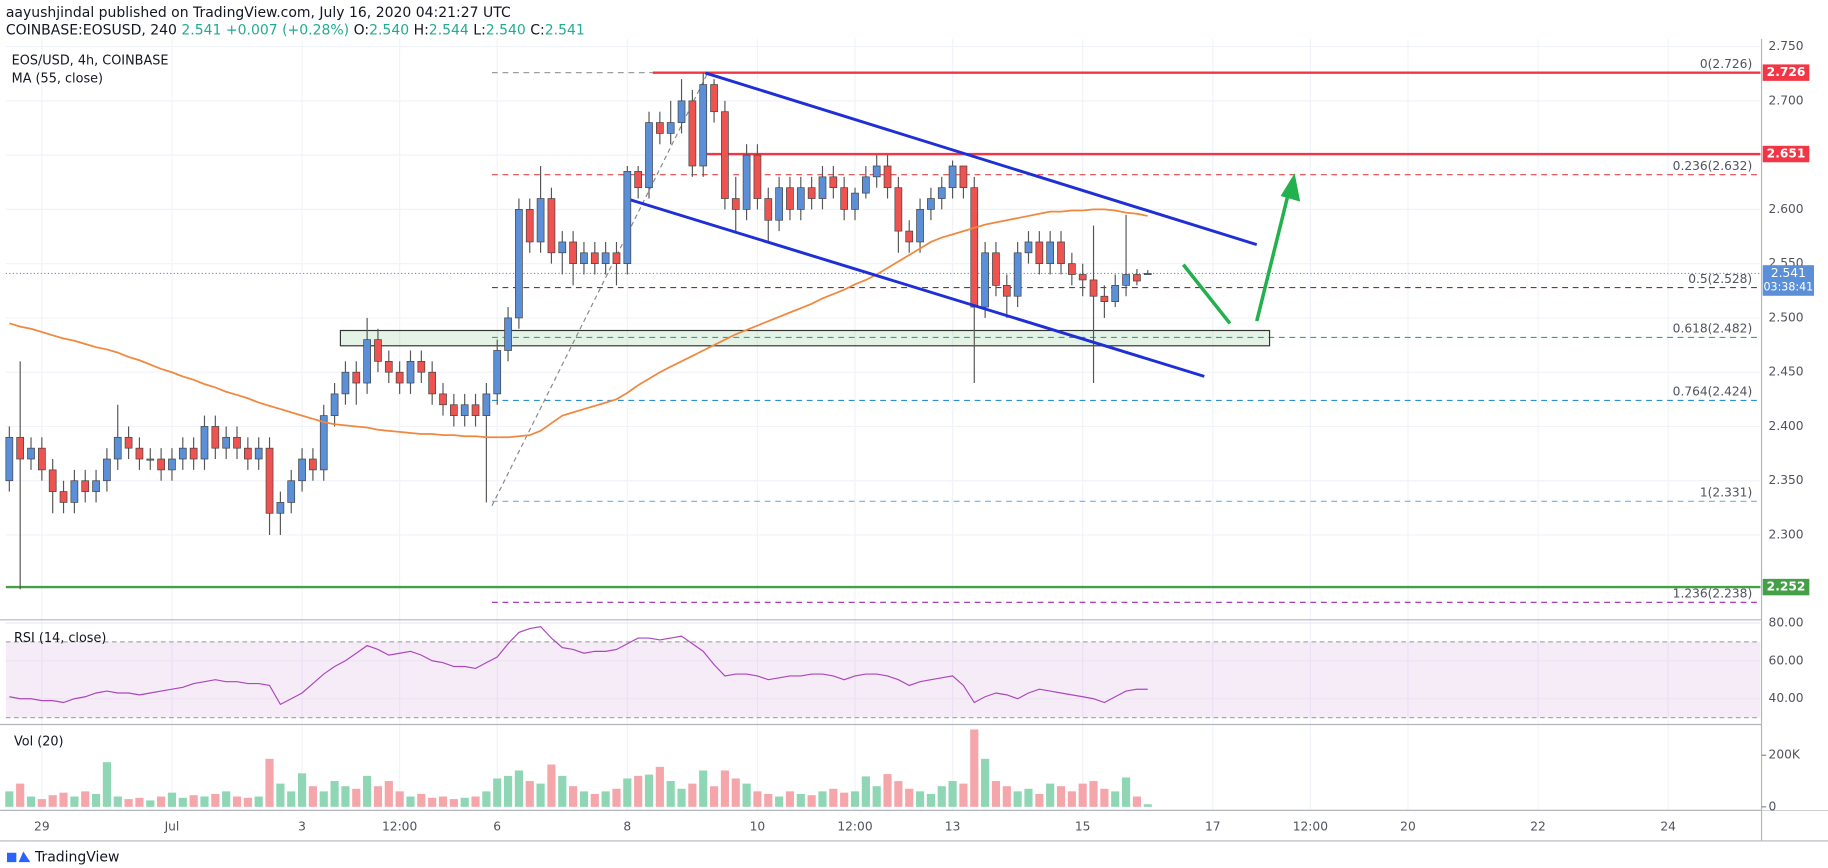 The width and height of the screenshot is (1828, 868). Describe the element at coordinates (1786, 46) in the screenshot. I see `y-tick-label: 2.750` at that location.